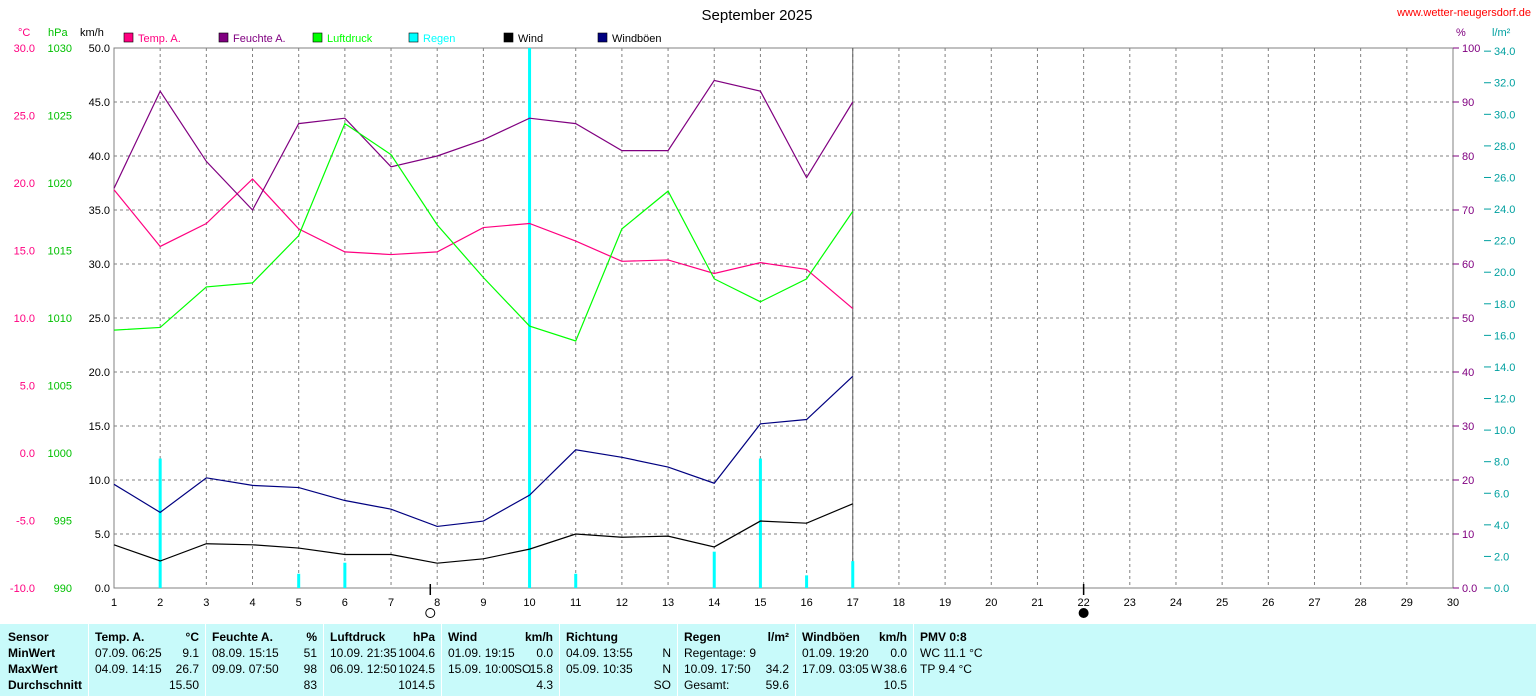 This screenshot has width=1536, height=696. What do you see at coordinates (1471, 49) in the screenshot?
I see `humidity-tick-label: 100` at bounding box center [1471, 49].